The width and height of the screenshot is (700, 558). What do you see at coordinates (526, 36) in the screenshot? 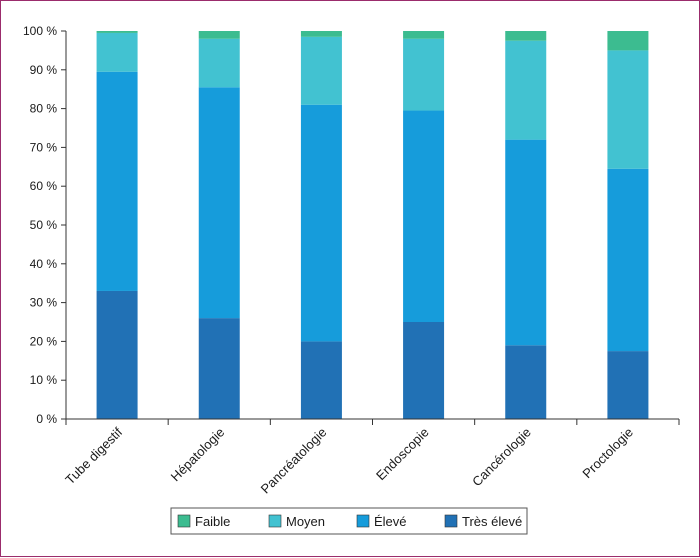
I see `bar-cancerologie-faible` at bounding box center [526, 36].